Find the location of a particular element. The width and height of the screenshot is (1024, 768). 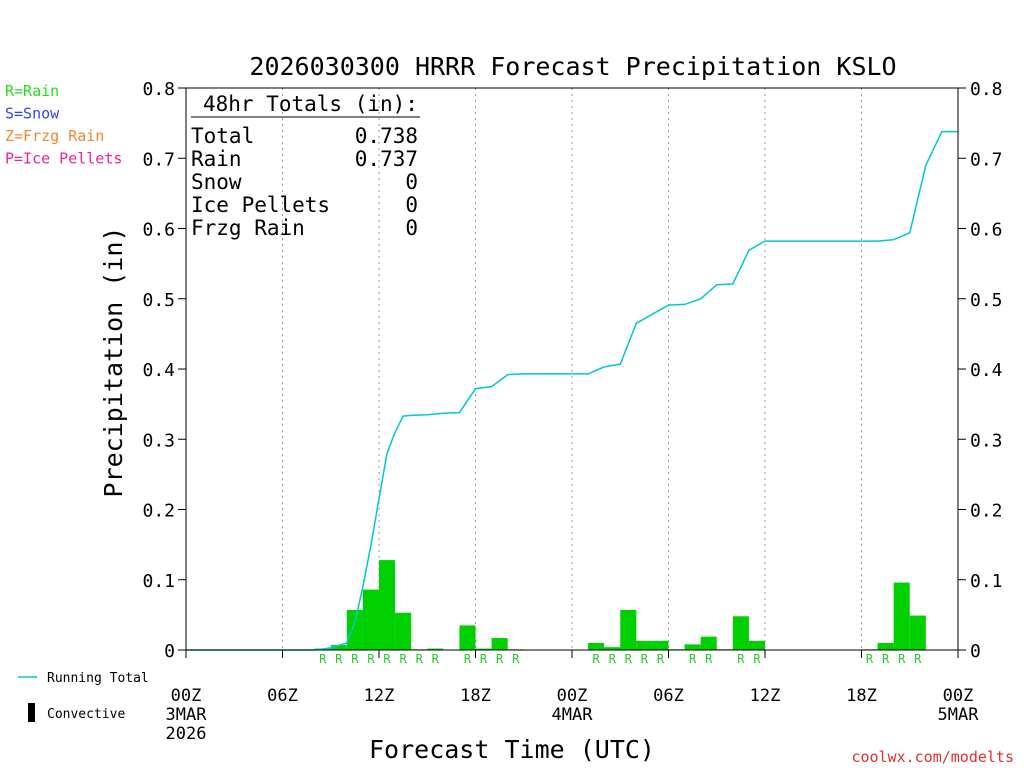

legend-entry: P=Ice Pellets is located at coordinates (63, 159).